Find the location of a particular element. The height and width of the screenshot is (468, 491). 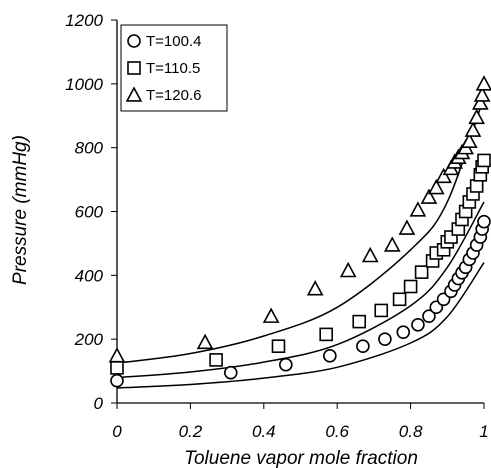

y-tick-label: 800 is located at coordinates (89, 148).